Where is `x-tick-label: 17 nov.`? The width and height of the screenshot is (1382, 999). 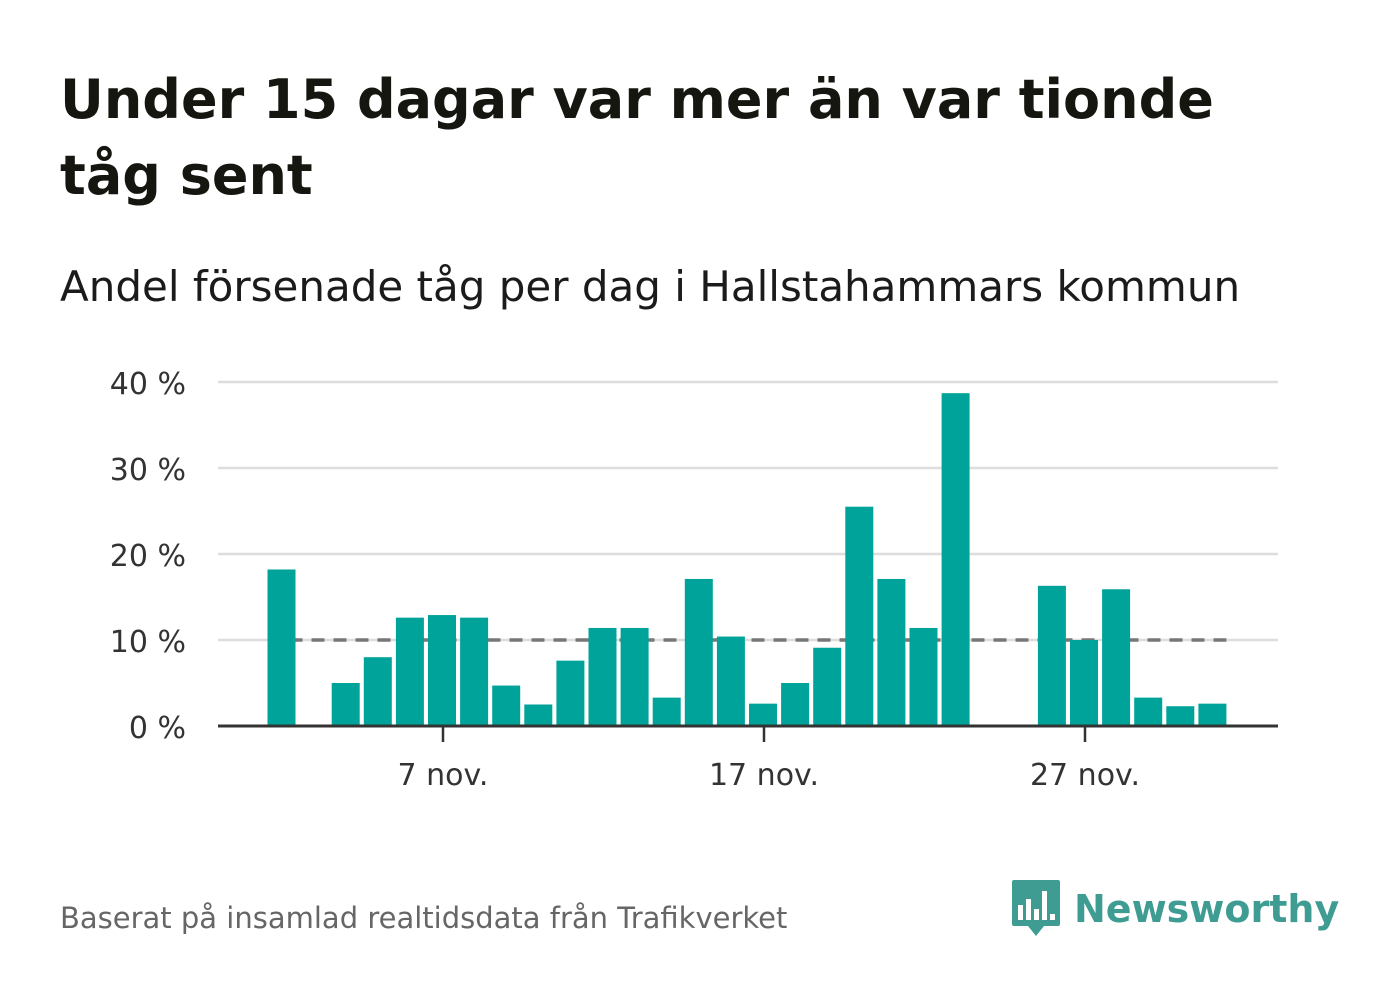
x-tick-label: 17 nov. is located at coordinates (764, 775).